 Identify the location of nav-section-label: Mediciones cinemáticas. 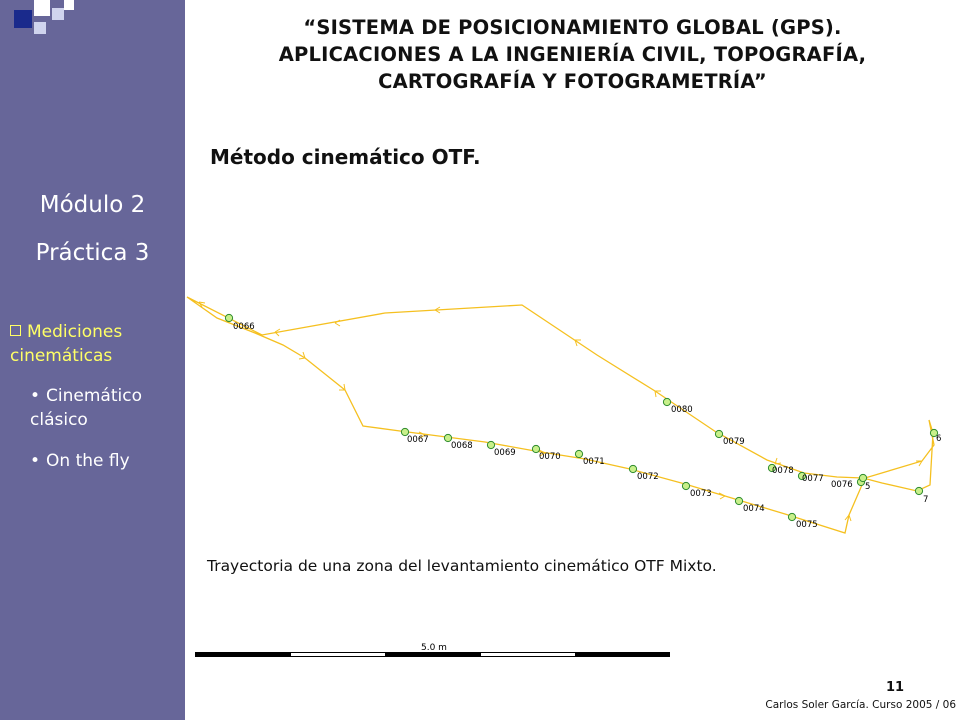
(66, 344).